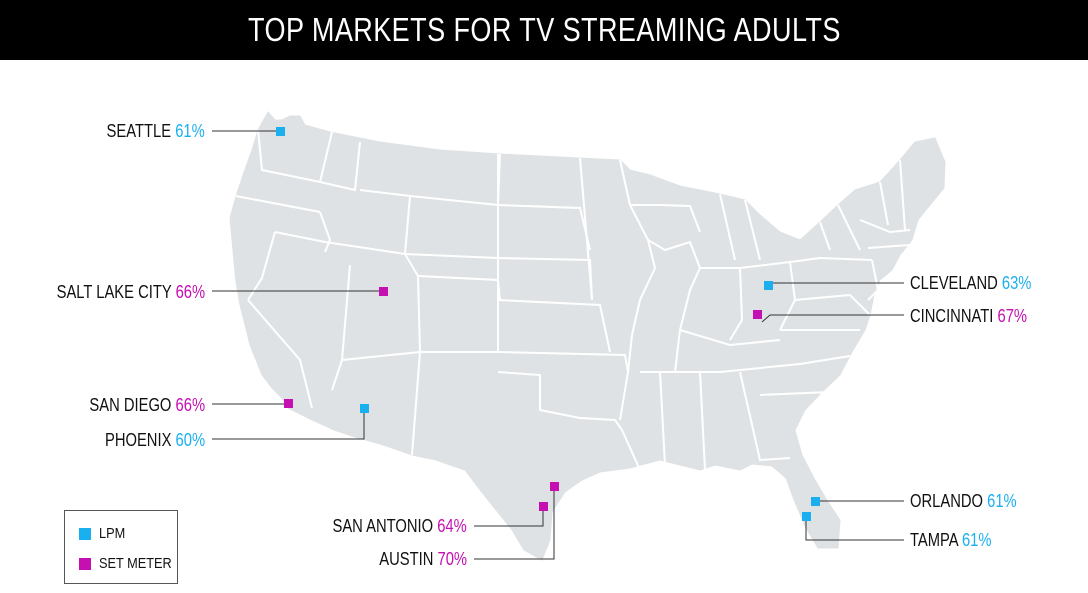  Describe the element at coordinates (543, 506) in the screenshot. I see `marker-san-antonio` at that location.